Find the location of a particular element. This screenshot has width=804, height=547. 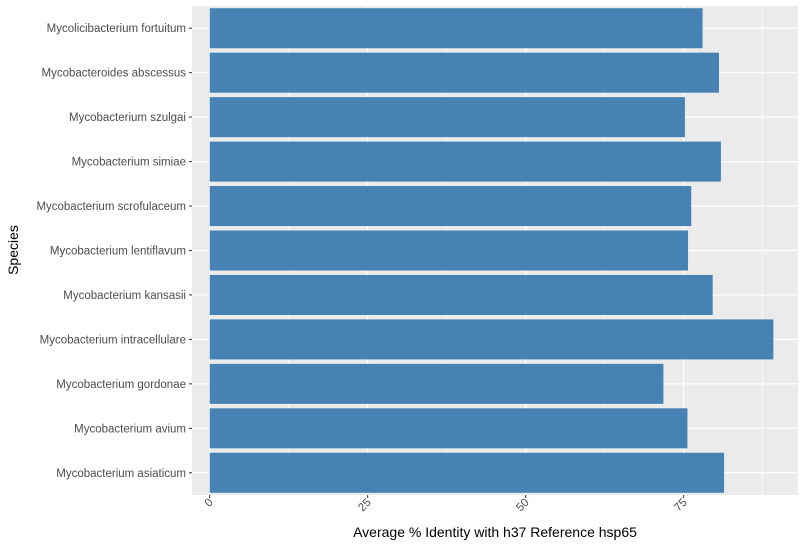

y-tick-label: Mycobacteroides abscessus is located at coordinates (114, 74).